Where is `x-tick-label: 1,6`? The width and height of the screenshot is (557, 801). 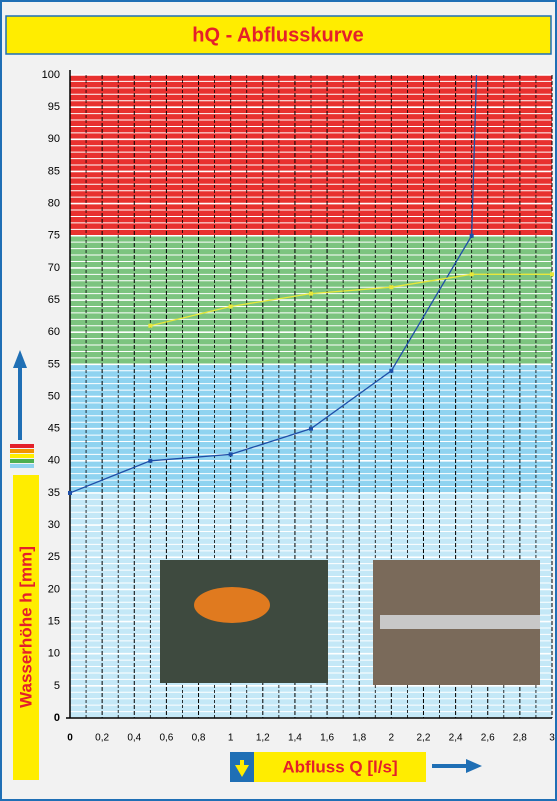 x-tick-label: 1,6 is located at coordinates (327, 738).